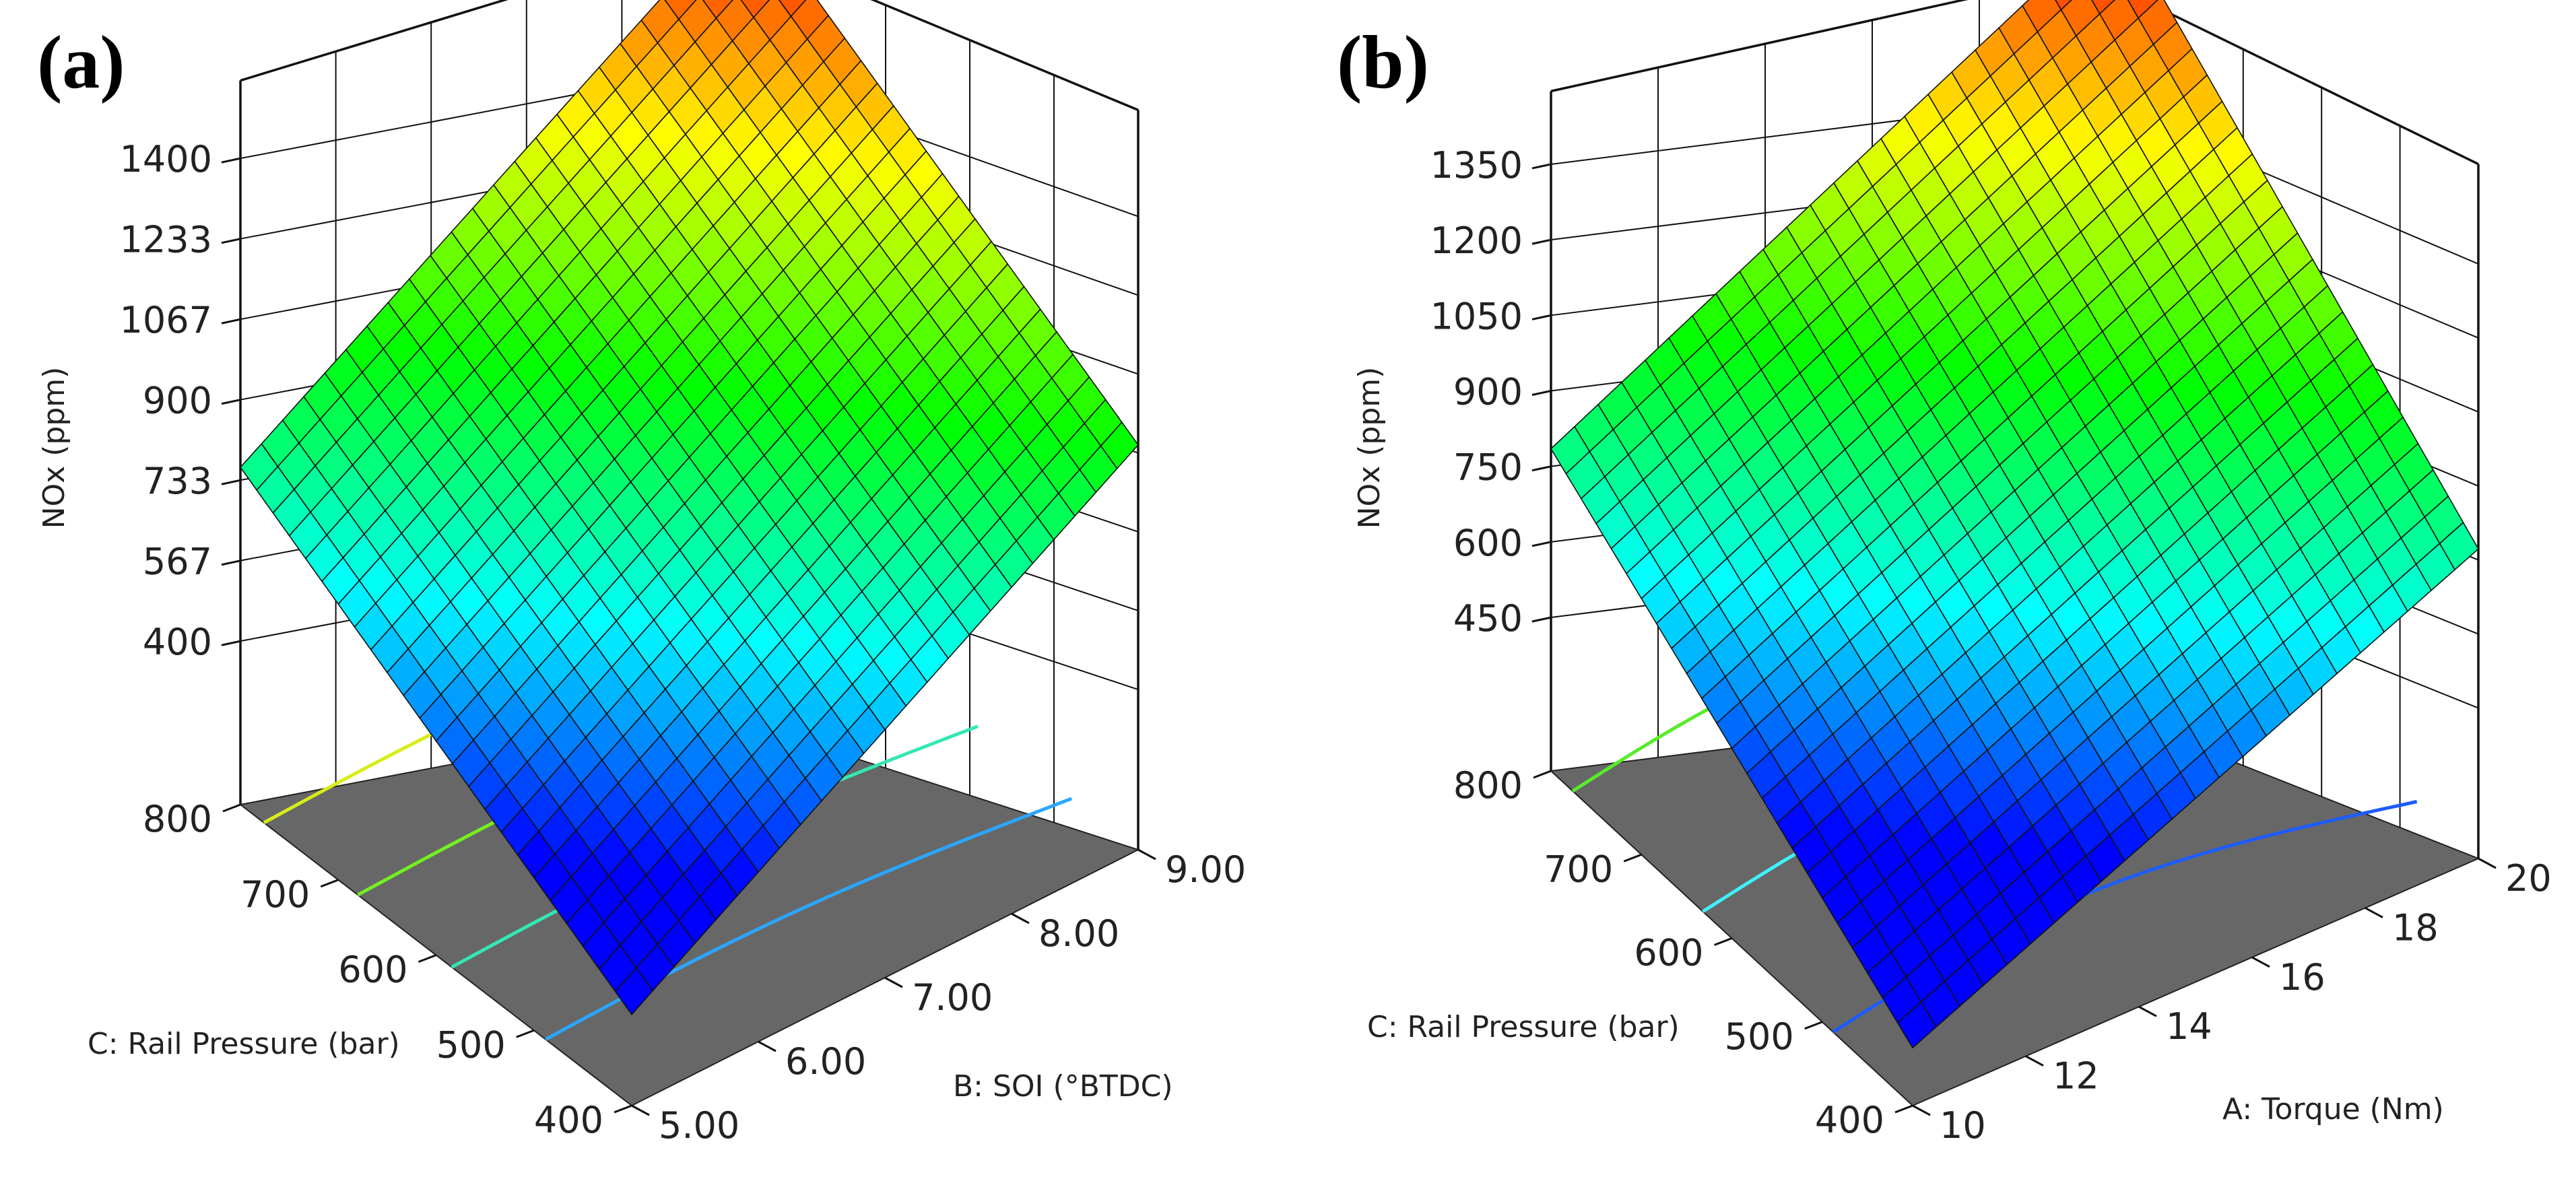 The height and width of the screenshot is (1179, 2576). What do you see at coordinates (2302, 977) in the screenshot?
I see `x-tick-label: 16` at bounding box center [2302, 977].